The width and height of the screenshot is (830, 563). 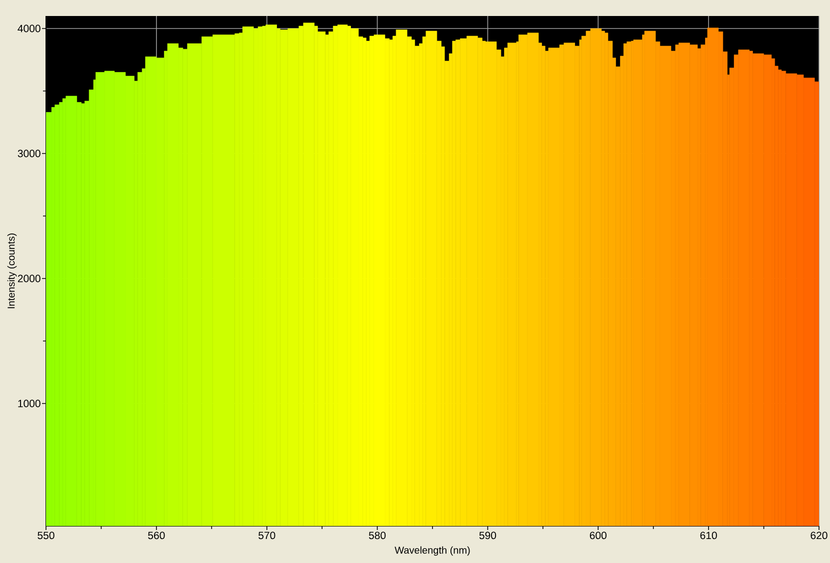 I want to click on x-tick-label: 570, so click(x=267, y=536).